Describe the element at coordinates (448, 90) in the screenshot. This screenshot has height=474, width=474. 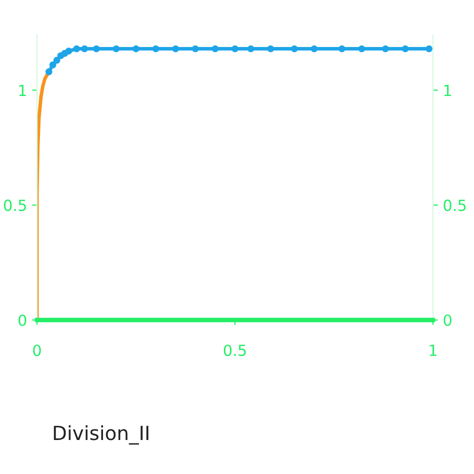
I see `y2-tick-label: 1` at that location.